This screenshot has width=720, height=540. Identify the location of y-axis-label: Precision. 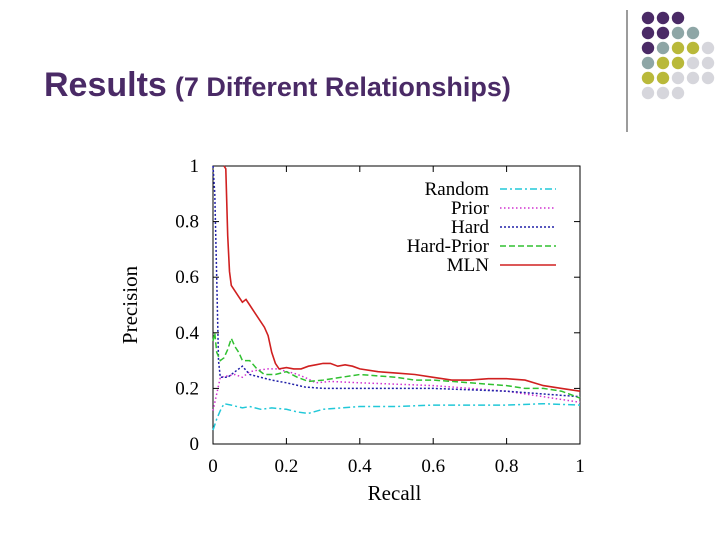
(130, 304).